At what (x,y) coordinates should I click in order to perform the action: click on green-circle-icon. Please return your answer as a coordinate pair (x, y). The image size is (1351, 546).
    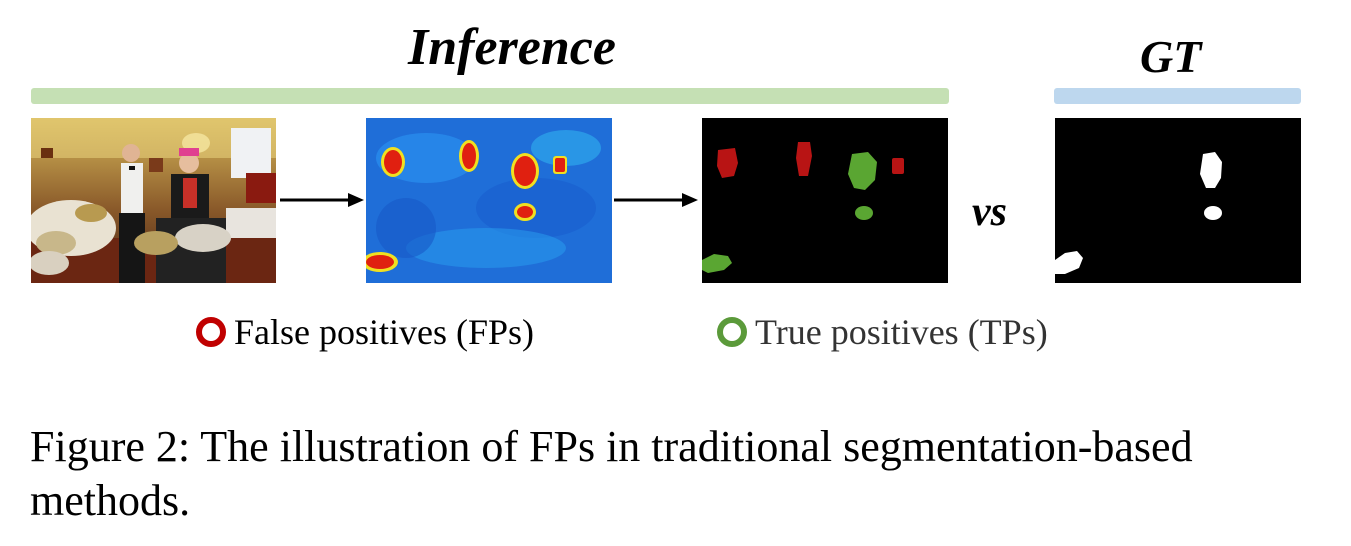
    Looking at the image, I should click on (732, 332).